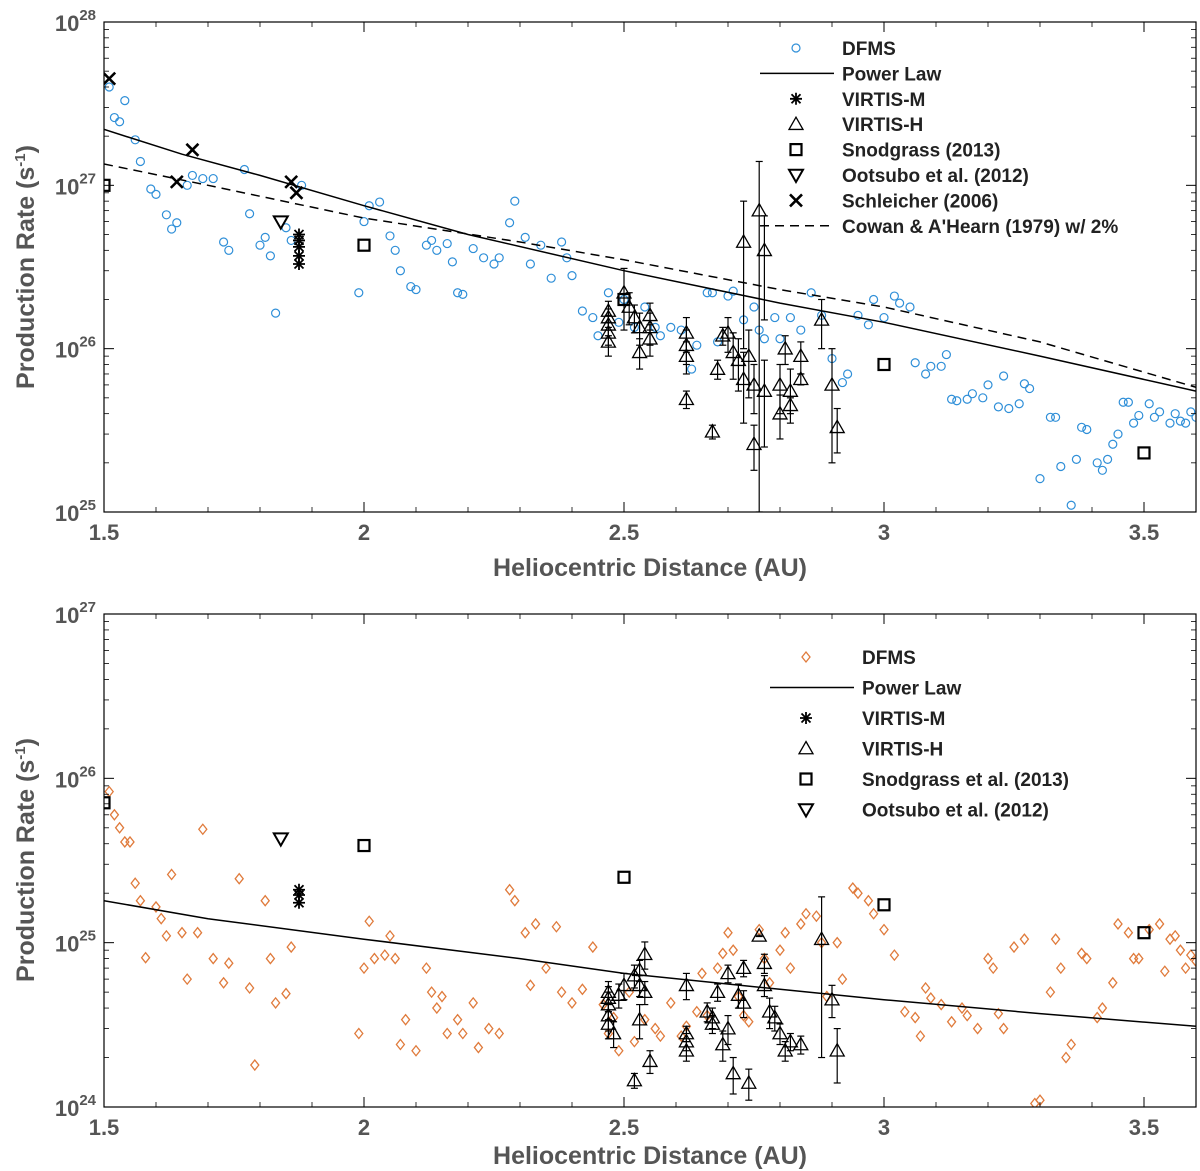 The image size is (1200, 1171). What do you see at coordinates (104, 532) in the screenshot?
I see `x-tick-label: 1.5` at bounding box center [104, 532].